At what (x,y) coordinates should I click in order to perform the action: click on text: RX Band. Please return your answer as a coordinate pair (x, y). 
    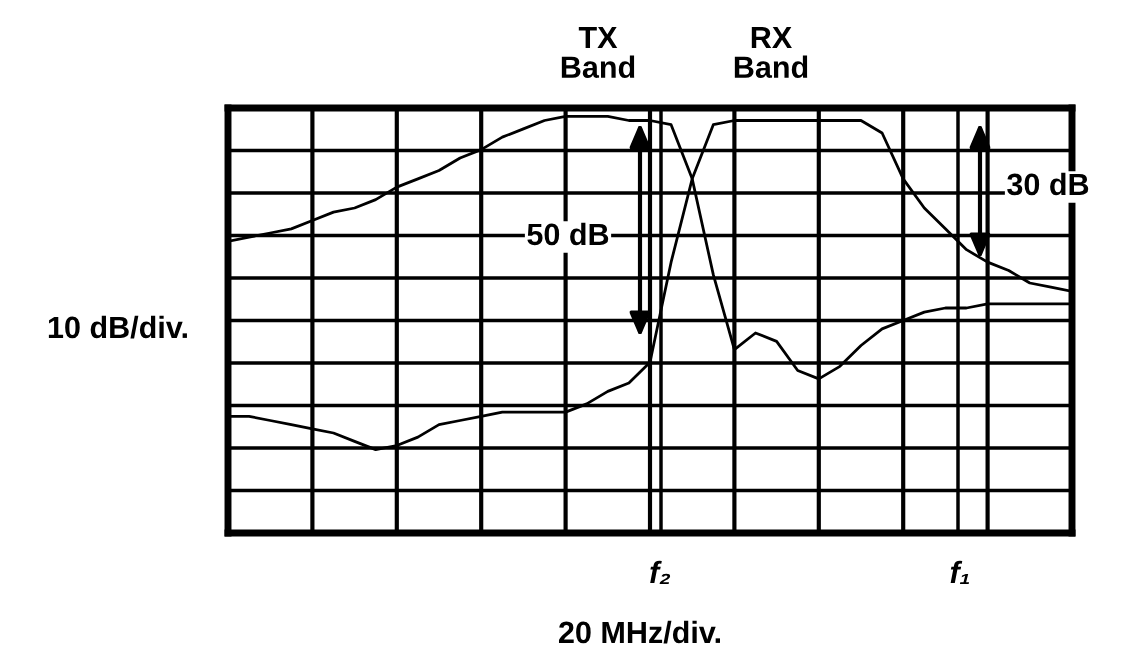
    Looking at the image, I should click on (771, 52).